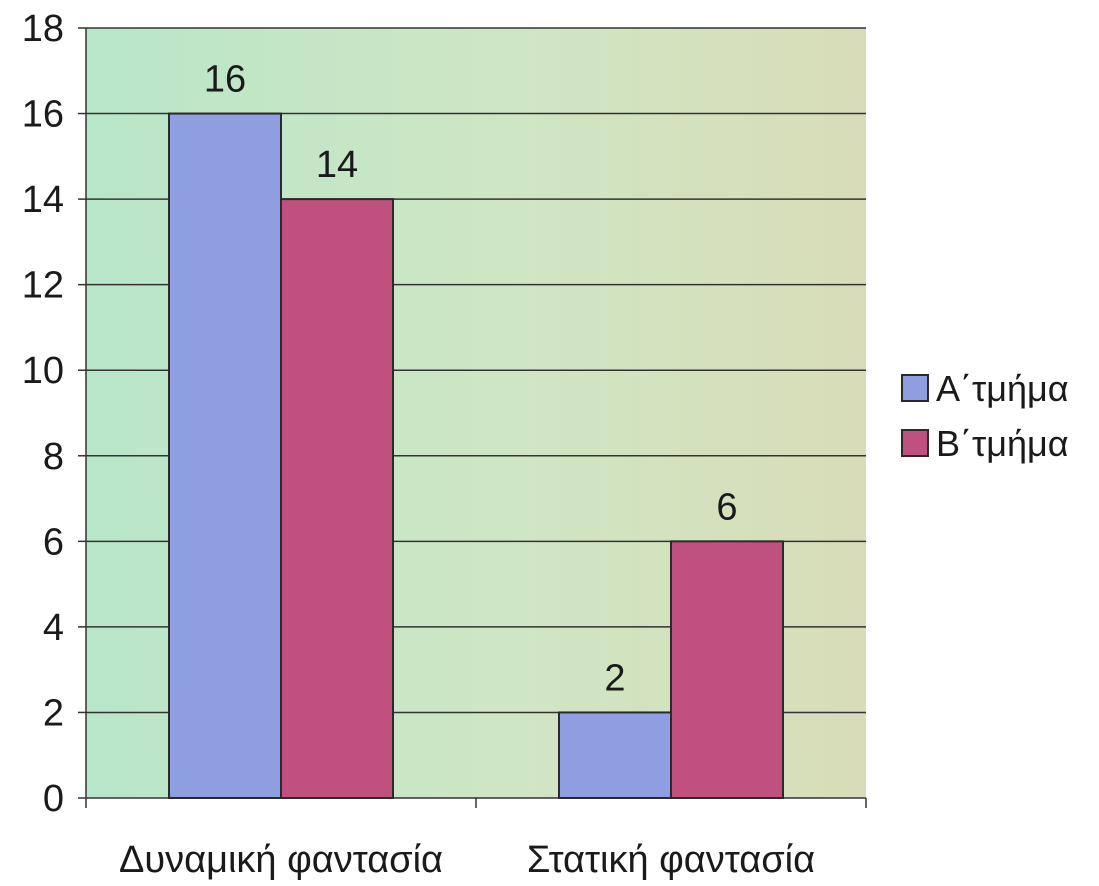  What do you see at coordinates (337, 165) in the screenshot?
I see `data-label: 14` at bounding box center [337, 165].